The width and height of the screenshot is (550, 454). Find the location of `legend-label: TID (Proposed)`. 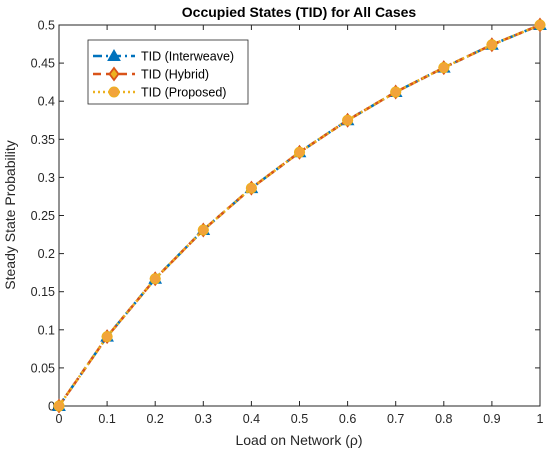

legend-label: TID (Proposed) is located at coordinates (183, 93).